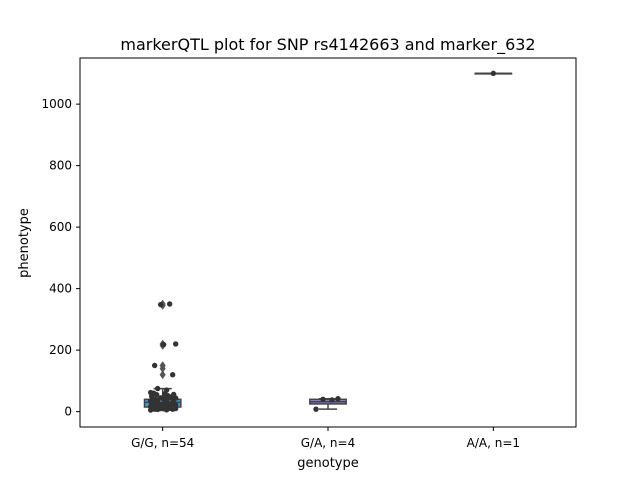 The image size is (640, 480). Describe the element at coordinates (56, 104) in the screenshot. I see `y-tick-label: 1000` at that location.